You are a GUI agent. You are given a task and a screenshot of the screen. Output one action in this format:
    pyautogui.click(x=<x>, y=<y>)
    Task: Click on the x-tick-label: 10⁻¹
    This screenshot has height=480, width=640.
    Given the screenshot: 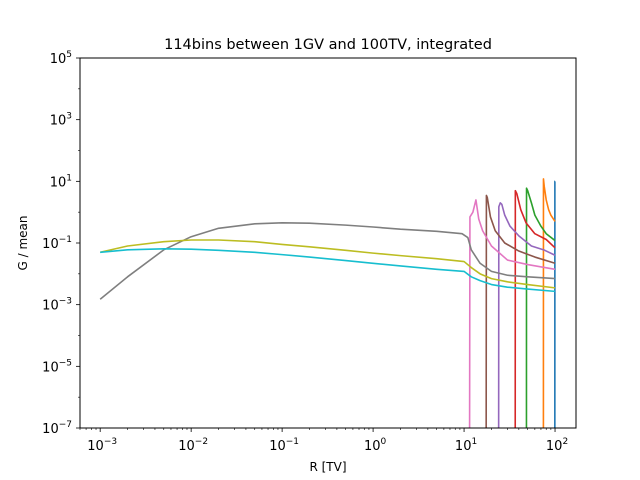 What is the action you would take?
    pyautogui.click(x=284, y=445)
    